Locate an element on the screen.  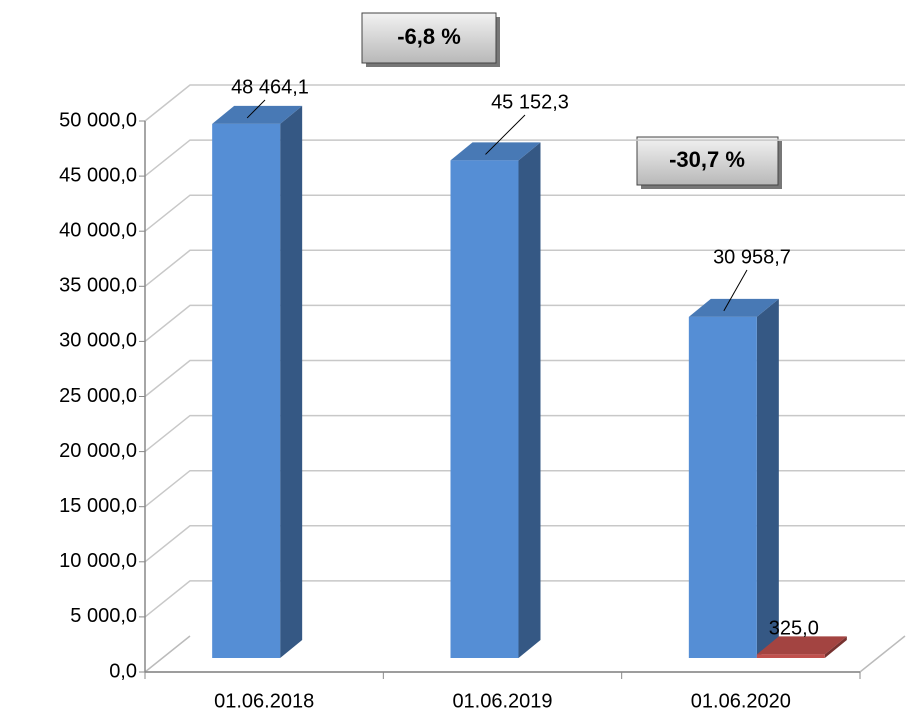
y-tick-label: 15 000,0 is located at coordinates (98, 506).